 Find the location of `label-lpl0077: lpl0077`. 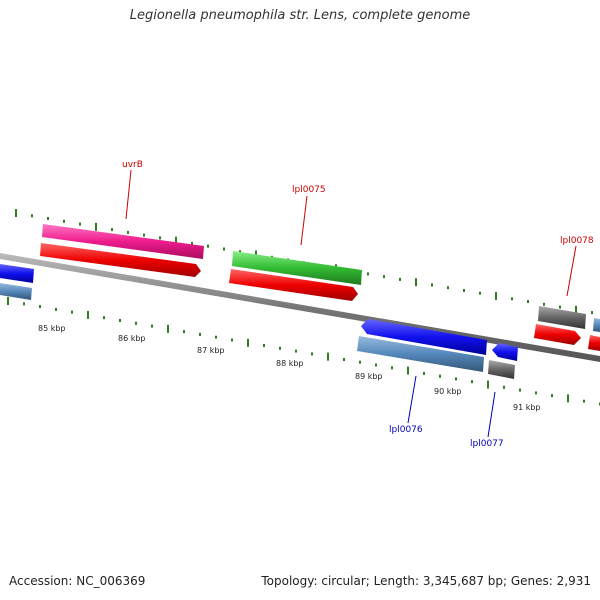

label-lpl0077: lpl0077 is located at coordinates (487, 444).